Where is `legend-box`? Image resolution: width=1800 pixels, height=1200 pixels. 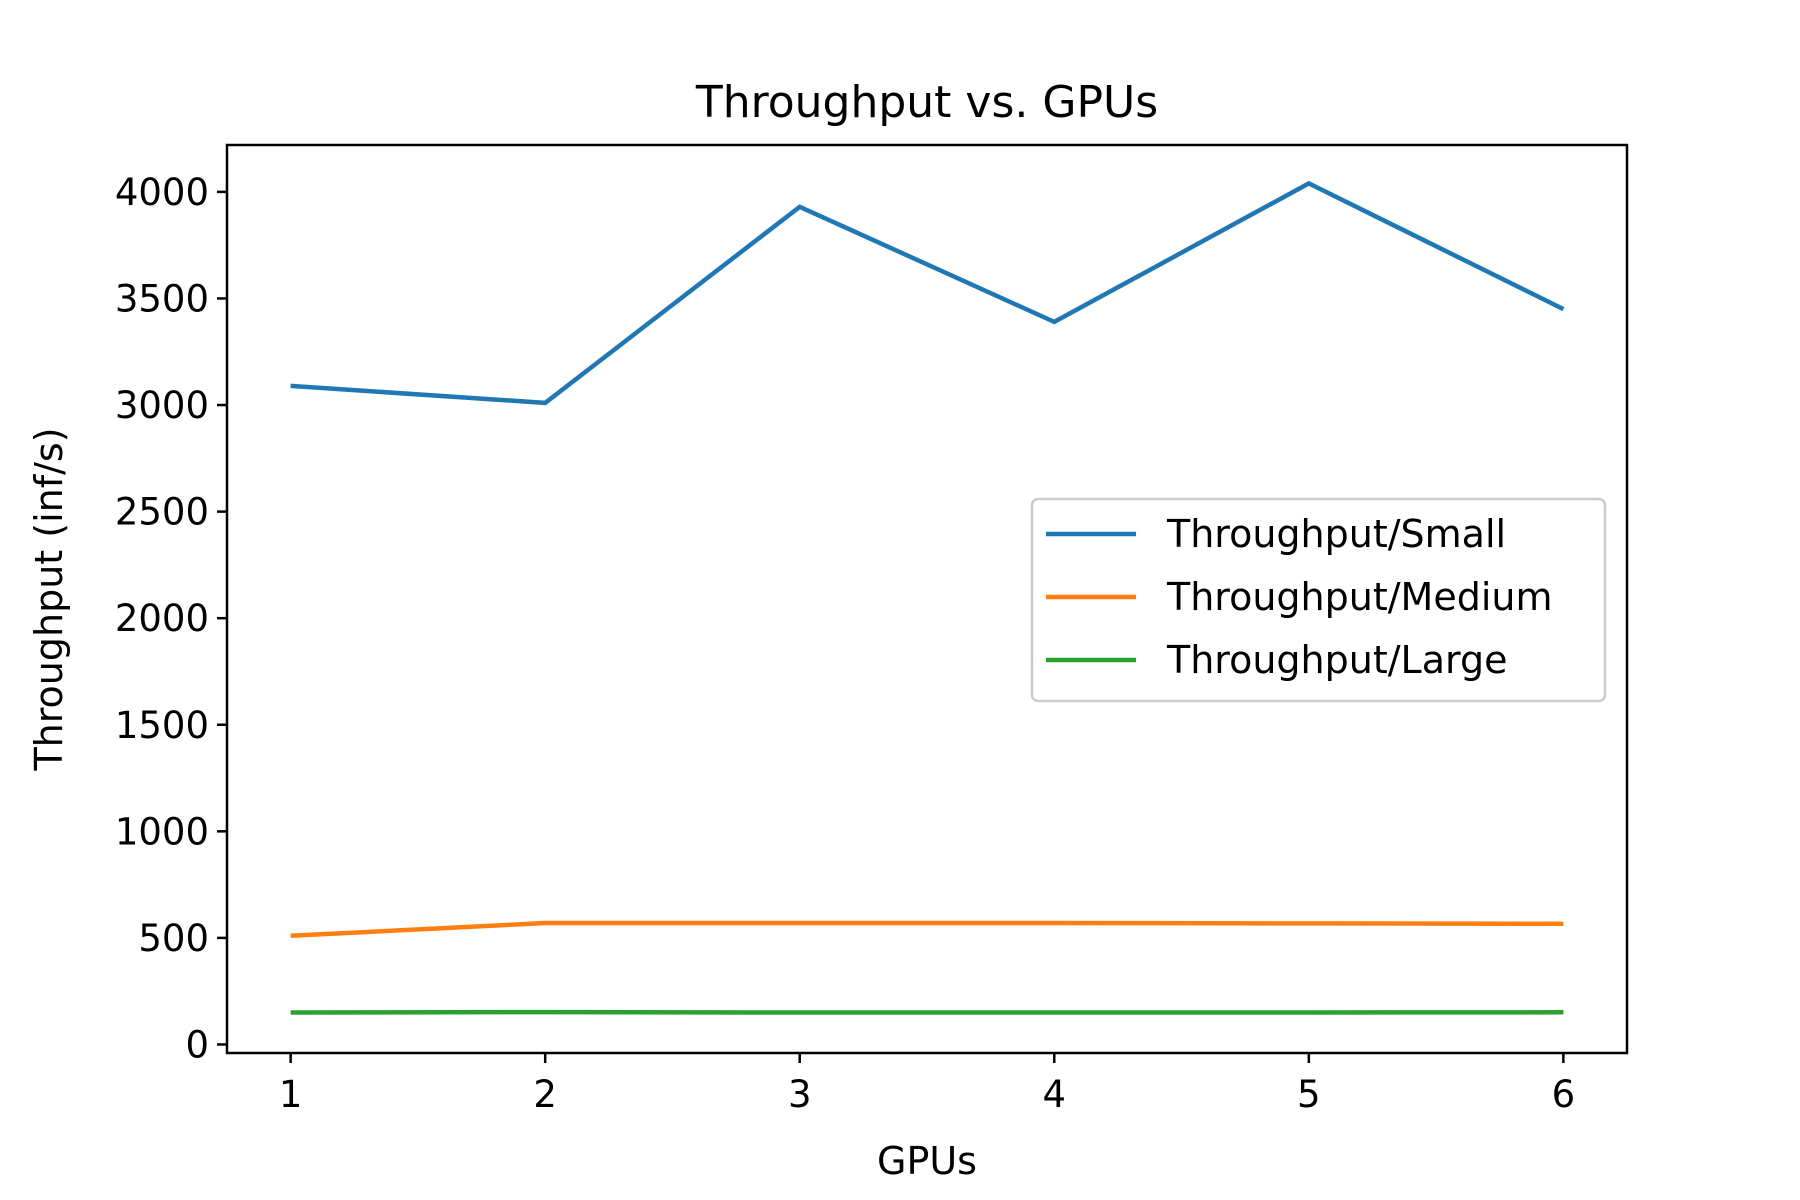 legend-box is located at coordinates (1318, 600).